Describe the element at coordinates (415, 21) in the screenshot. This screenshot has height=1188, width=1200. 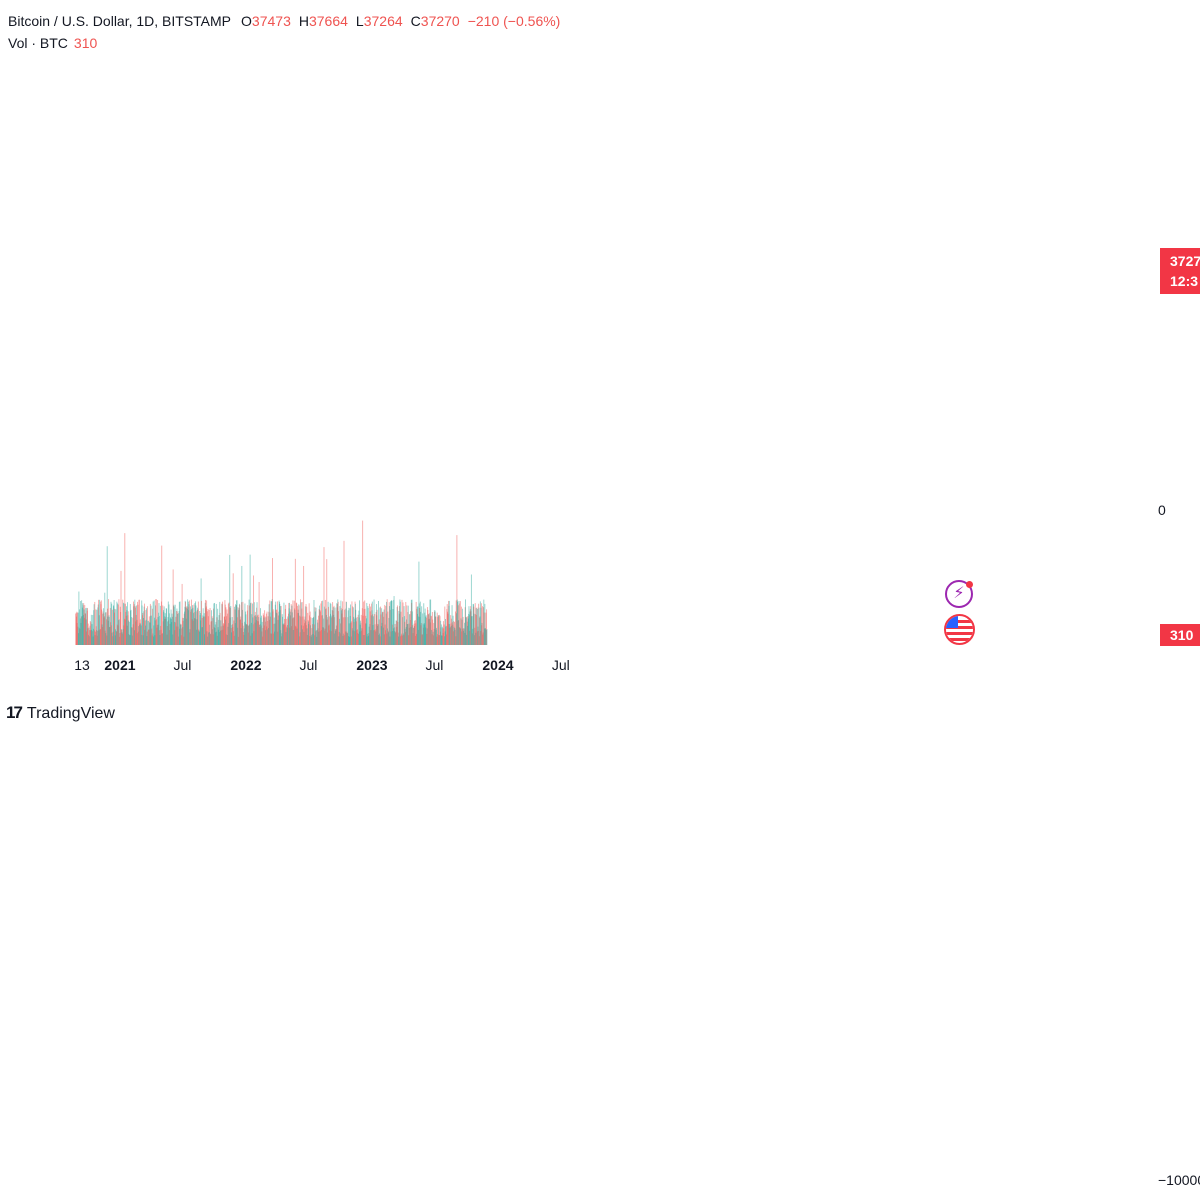
I see `close-label: C` at that location.